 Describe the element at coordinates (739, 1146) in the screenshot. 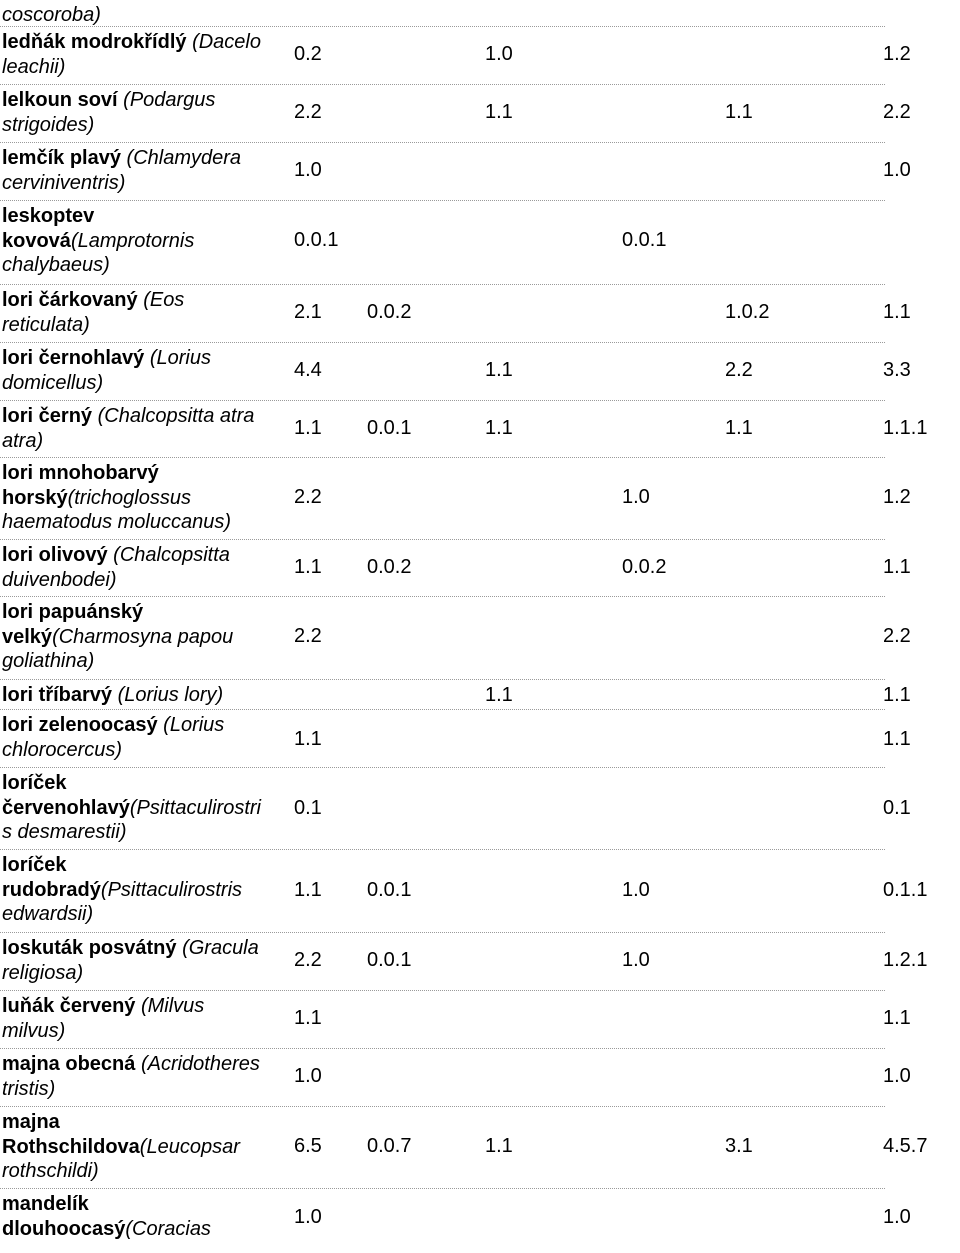

I see `count-cell: 3.1` at that location.